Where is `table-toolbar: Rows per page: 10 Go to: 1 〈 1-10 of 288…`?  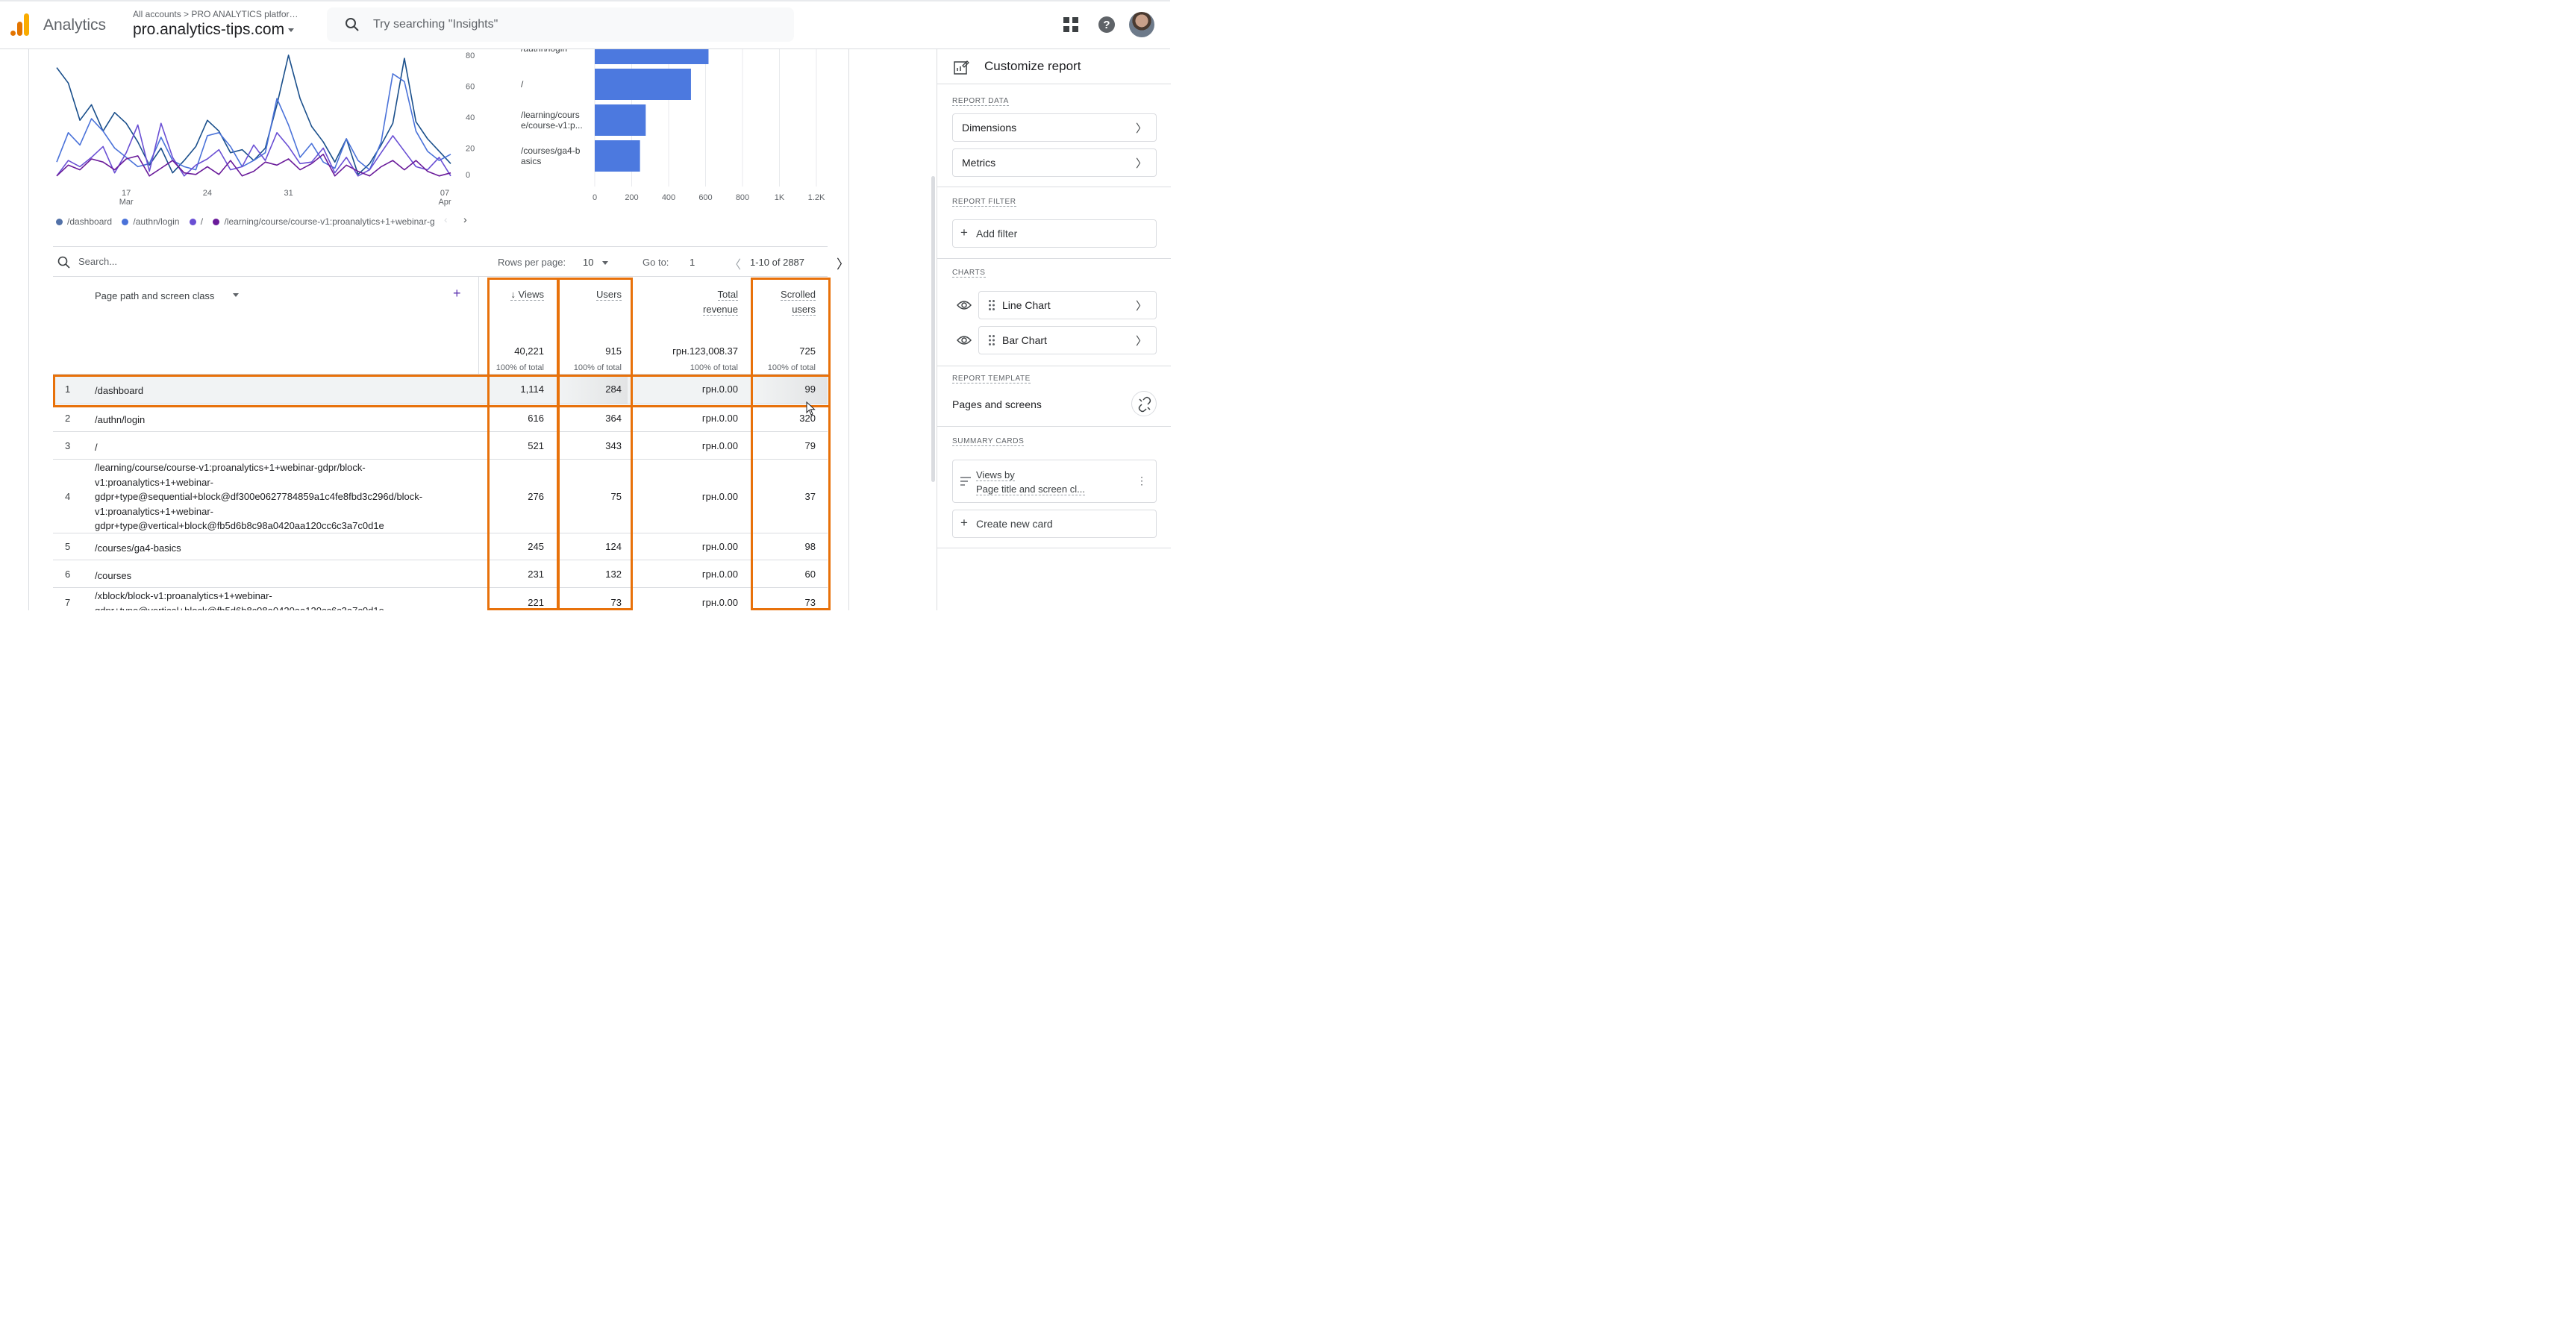
table-toolbar: Rows per page: 10 Go to: 1 〈 1-10 of 288… is located at coordinates (450, 261).